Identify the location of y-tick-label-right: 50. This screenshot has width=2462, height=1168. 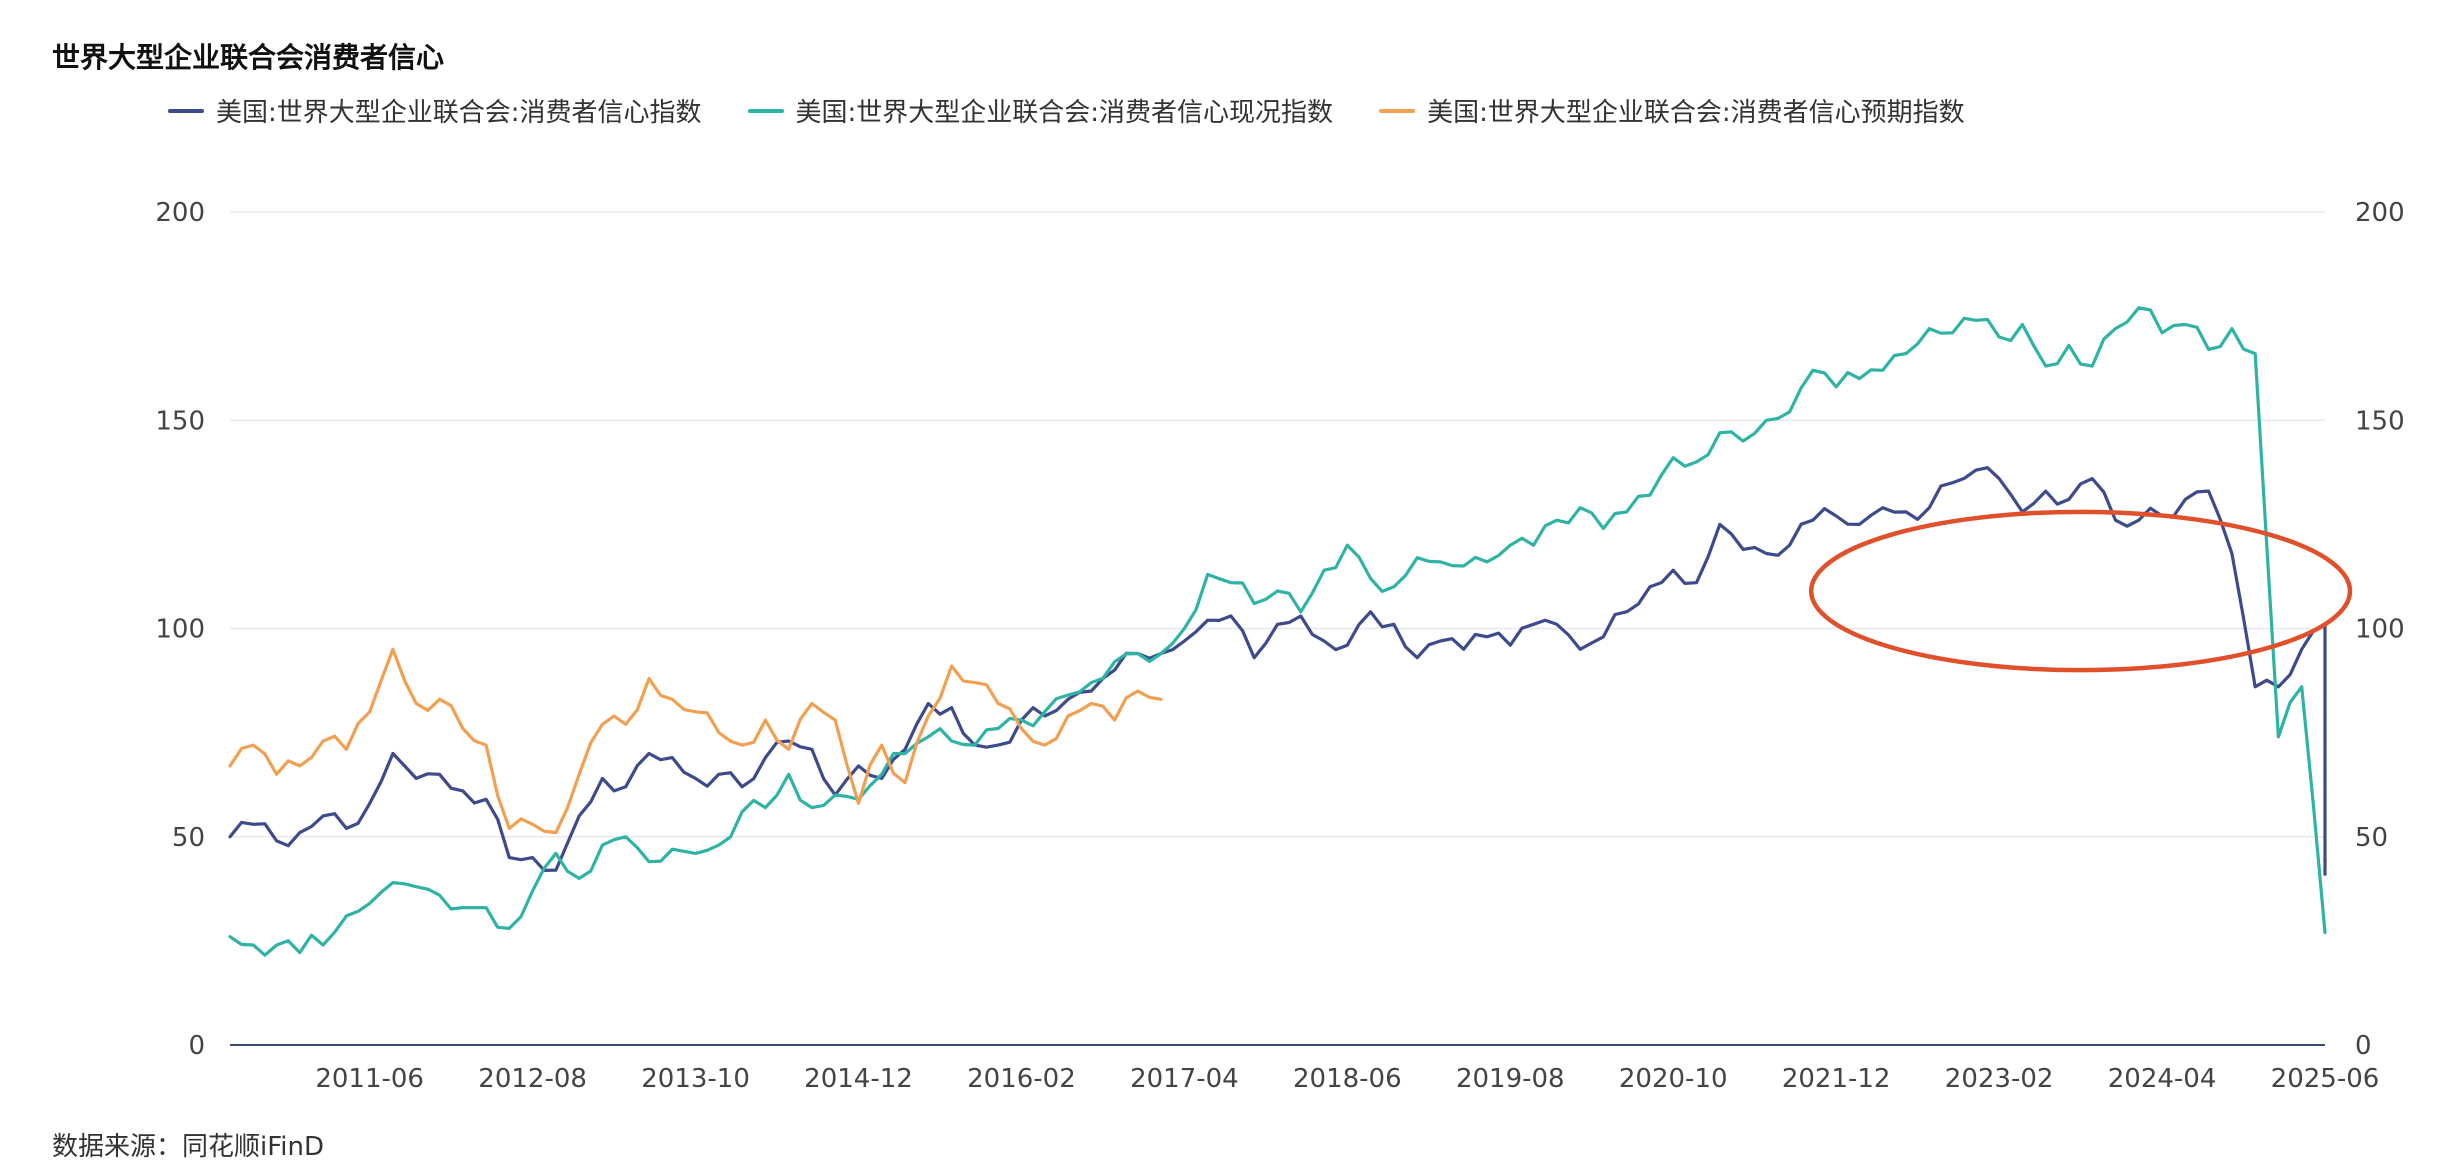
(2371, 838).